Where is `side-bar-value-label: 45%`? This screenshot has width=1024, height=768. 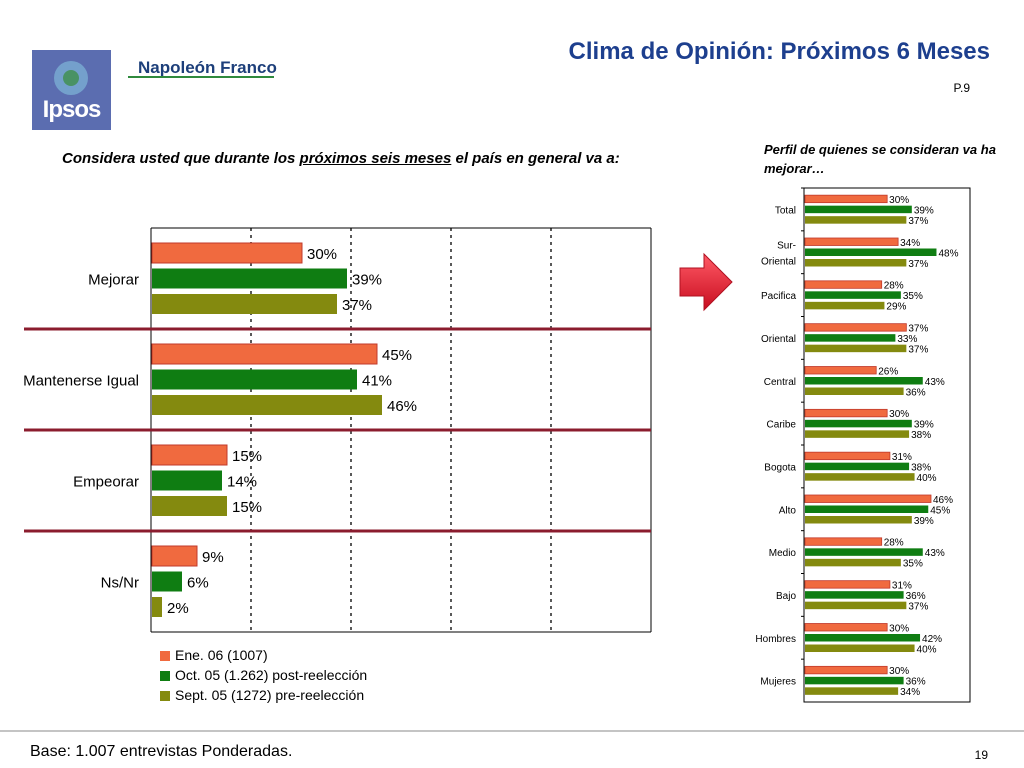 side-bar-value-label: 45% is located at coordinates (940, 510).